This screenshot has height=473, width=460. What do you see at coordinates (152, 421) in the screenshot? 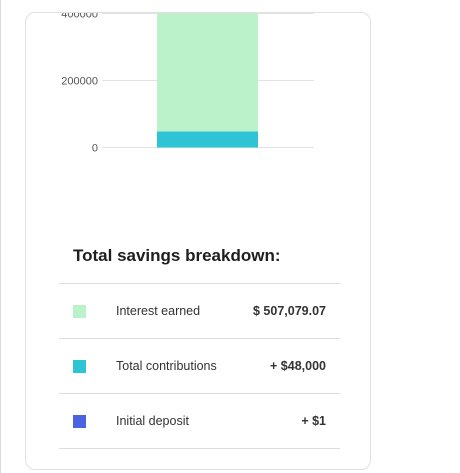
I see `breakdown-row-label: Initial deposit` at bounding box center [152, 421].